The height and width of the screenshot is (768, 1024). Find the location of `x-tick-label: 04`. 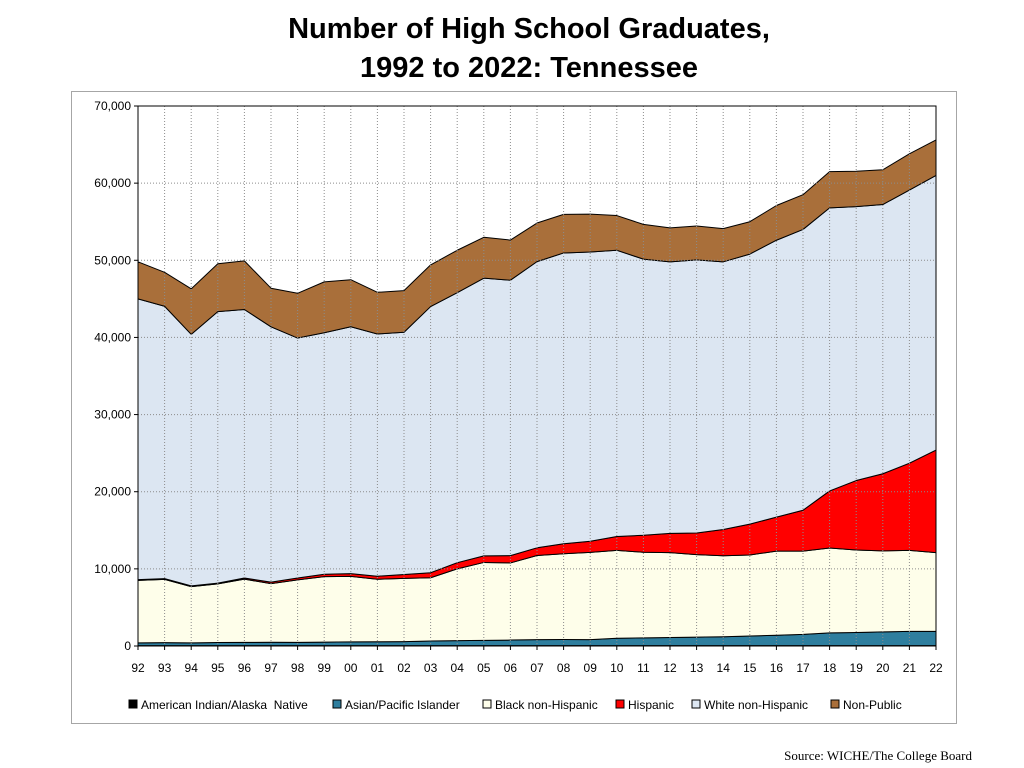

x-tick-label: 04 is located at coordinates (458, 668).